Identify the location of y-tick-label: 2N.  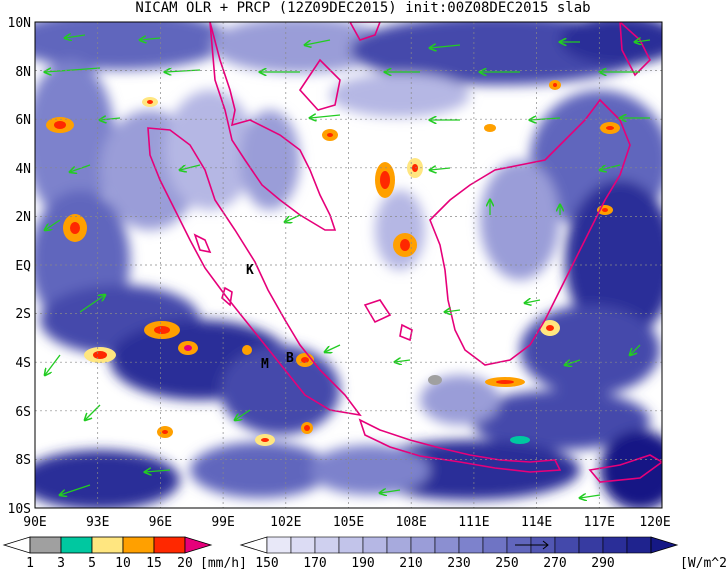
(23, 217).